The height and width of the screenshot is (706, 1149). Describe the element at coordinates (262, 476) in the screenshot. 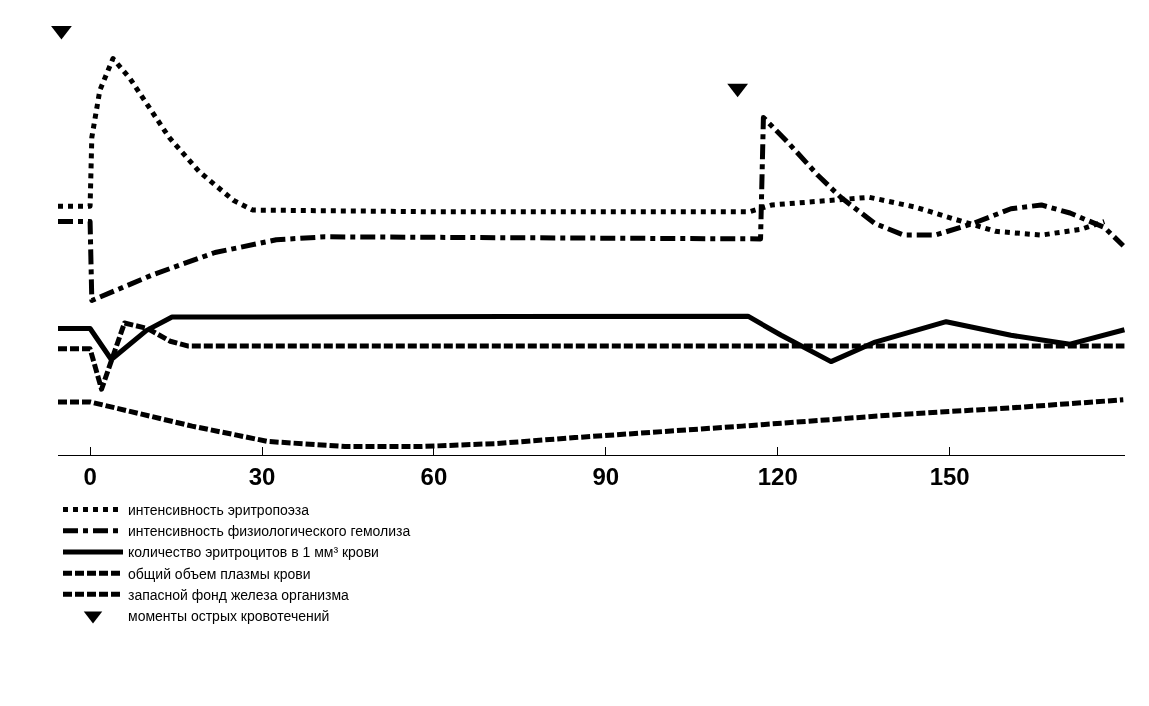

I see `x-tick-label: 30` at that location.